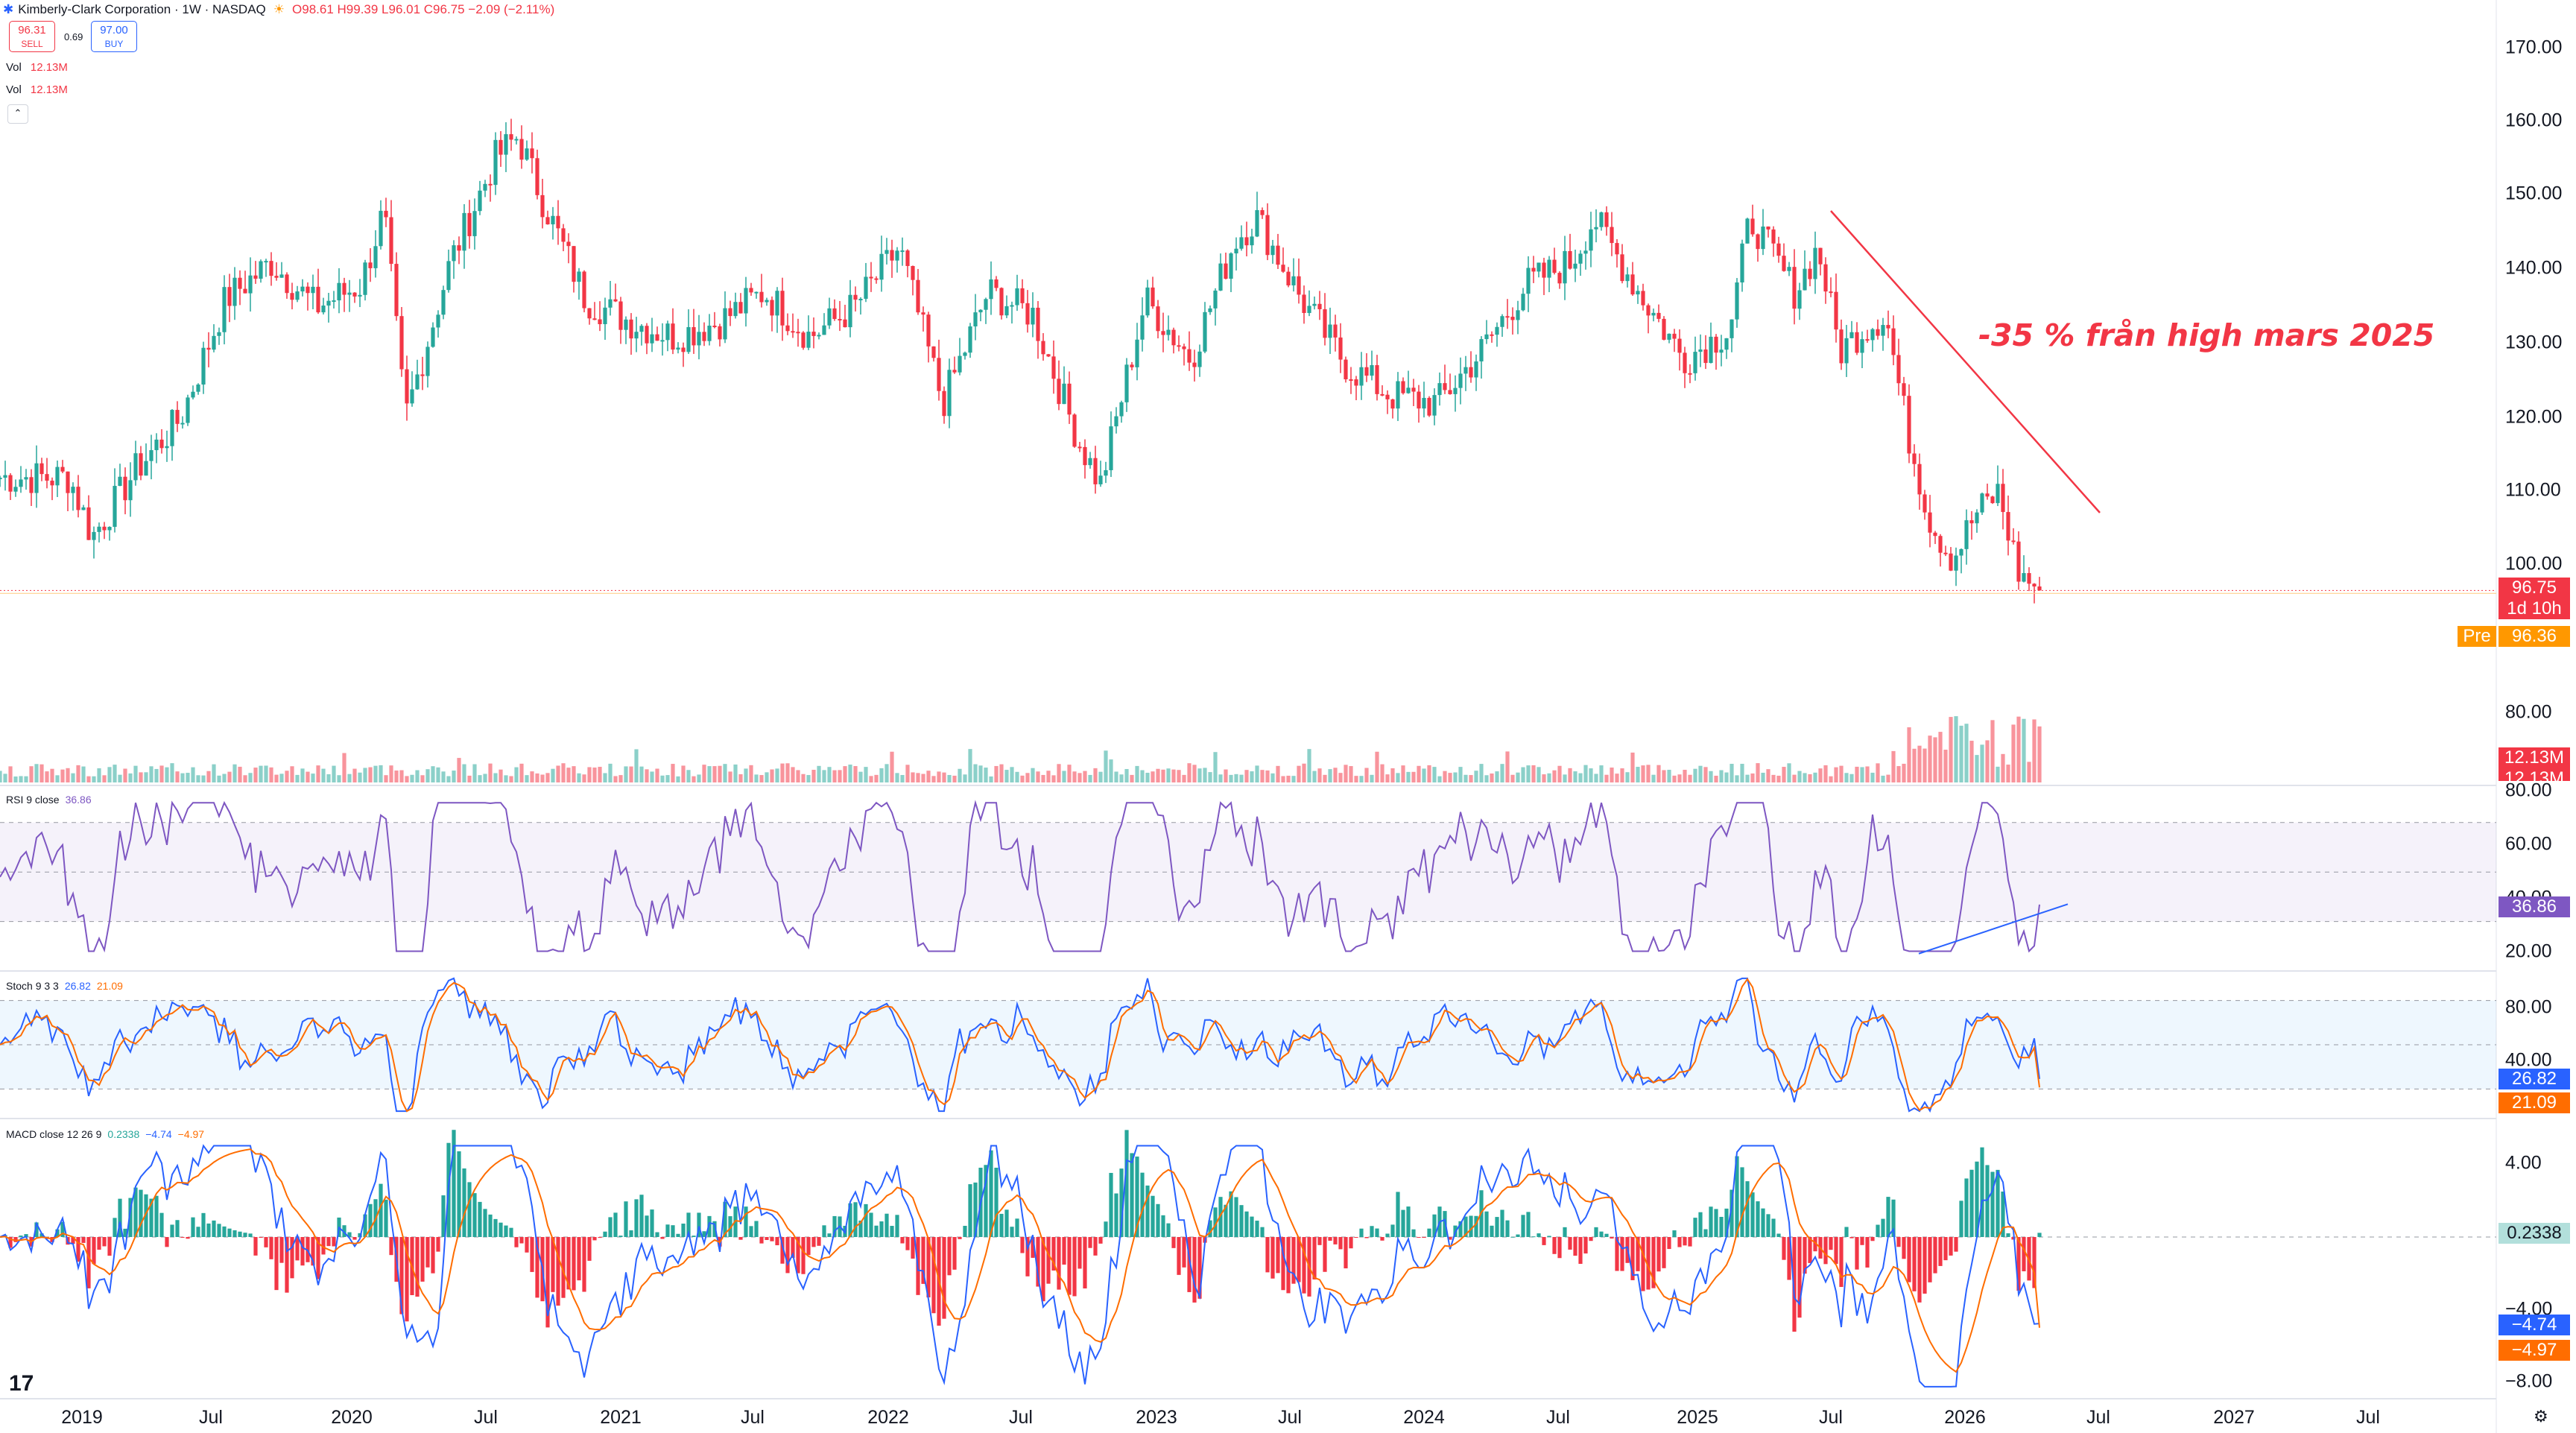 Image resolution: width=2576 pixels, height=1433 pixels. I want to click on time-tick: 2021, so click(621, 1417).